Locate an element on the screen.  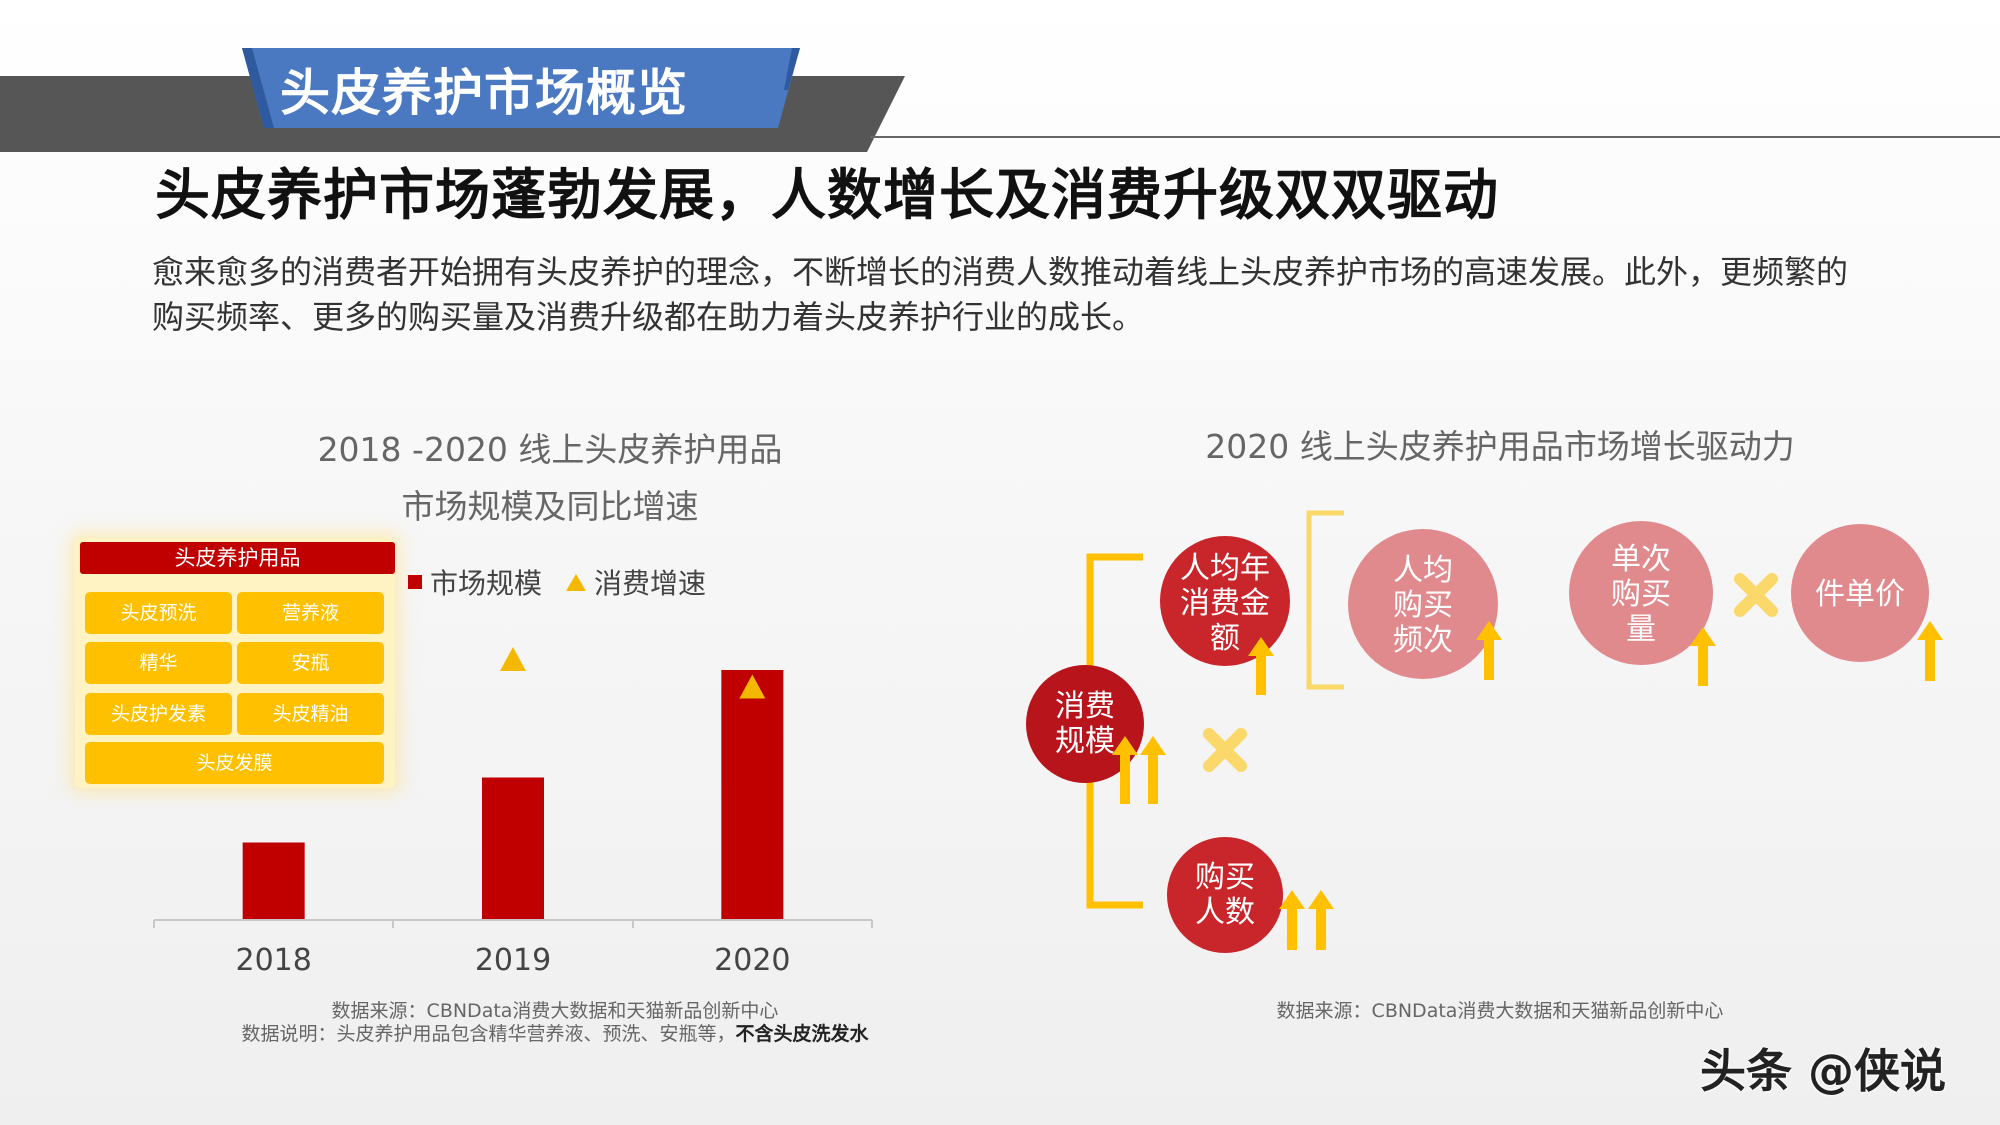
left-source-note: 数据说明：头皮养护用品包含精华营养液、预洗、安瓶等， is located at coordinates (488, 1034).